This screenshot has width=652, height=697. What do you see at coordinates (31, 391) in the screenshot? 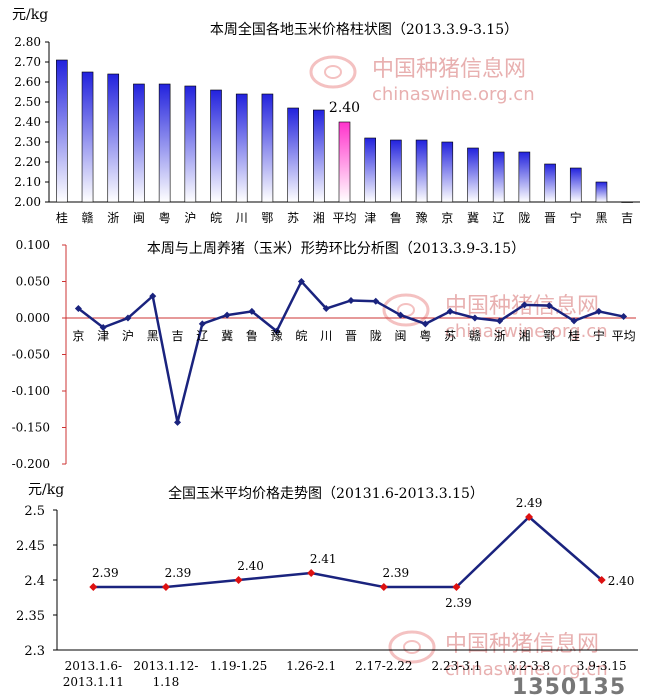
I see `y-tick-label: -0.100` at bounding box center [31, 391].